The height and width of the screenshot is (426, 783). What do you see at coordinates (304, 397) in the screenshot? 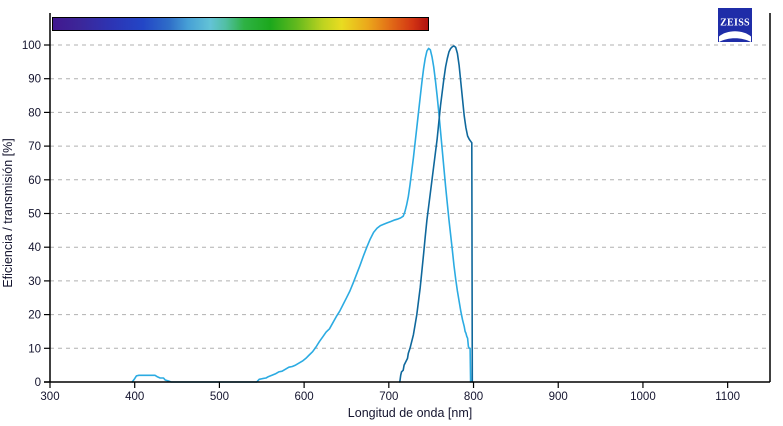
I see `x-tick-label-600: 600` at bounding box center [304, 397].